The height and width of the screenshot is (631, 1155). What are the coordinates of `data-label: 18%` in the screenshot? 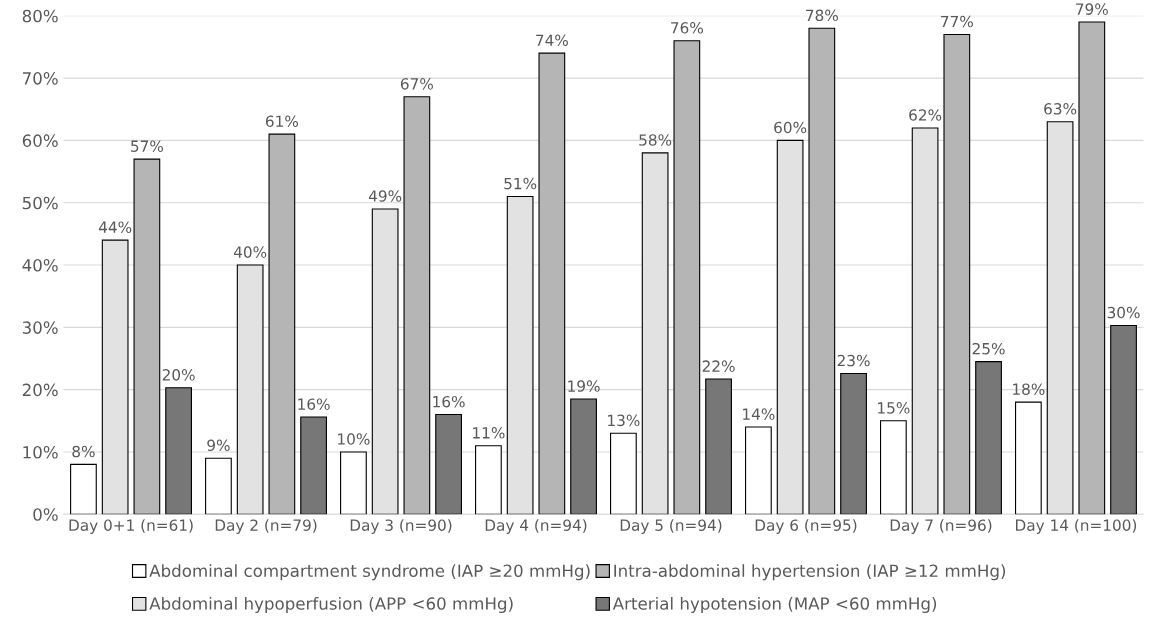 It's located at (1029, 389).